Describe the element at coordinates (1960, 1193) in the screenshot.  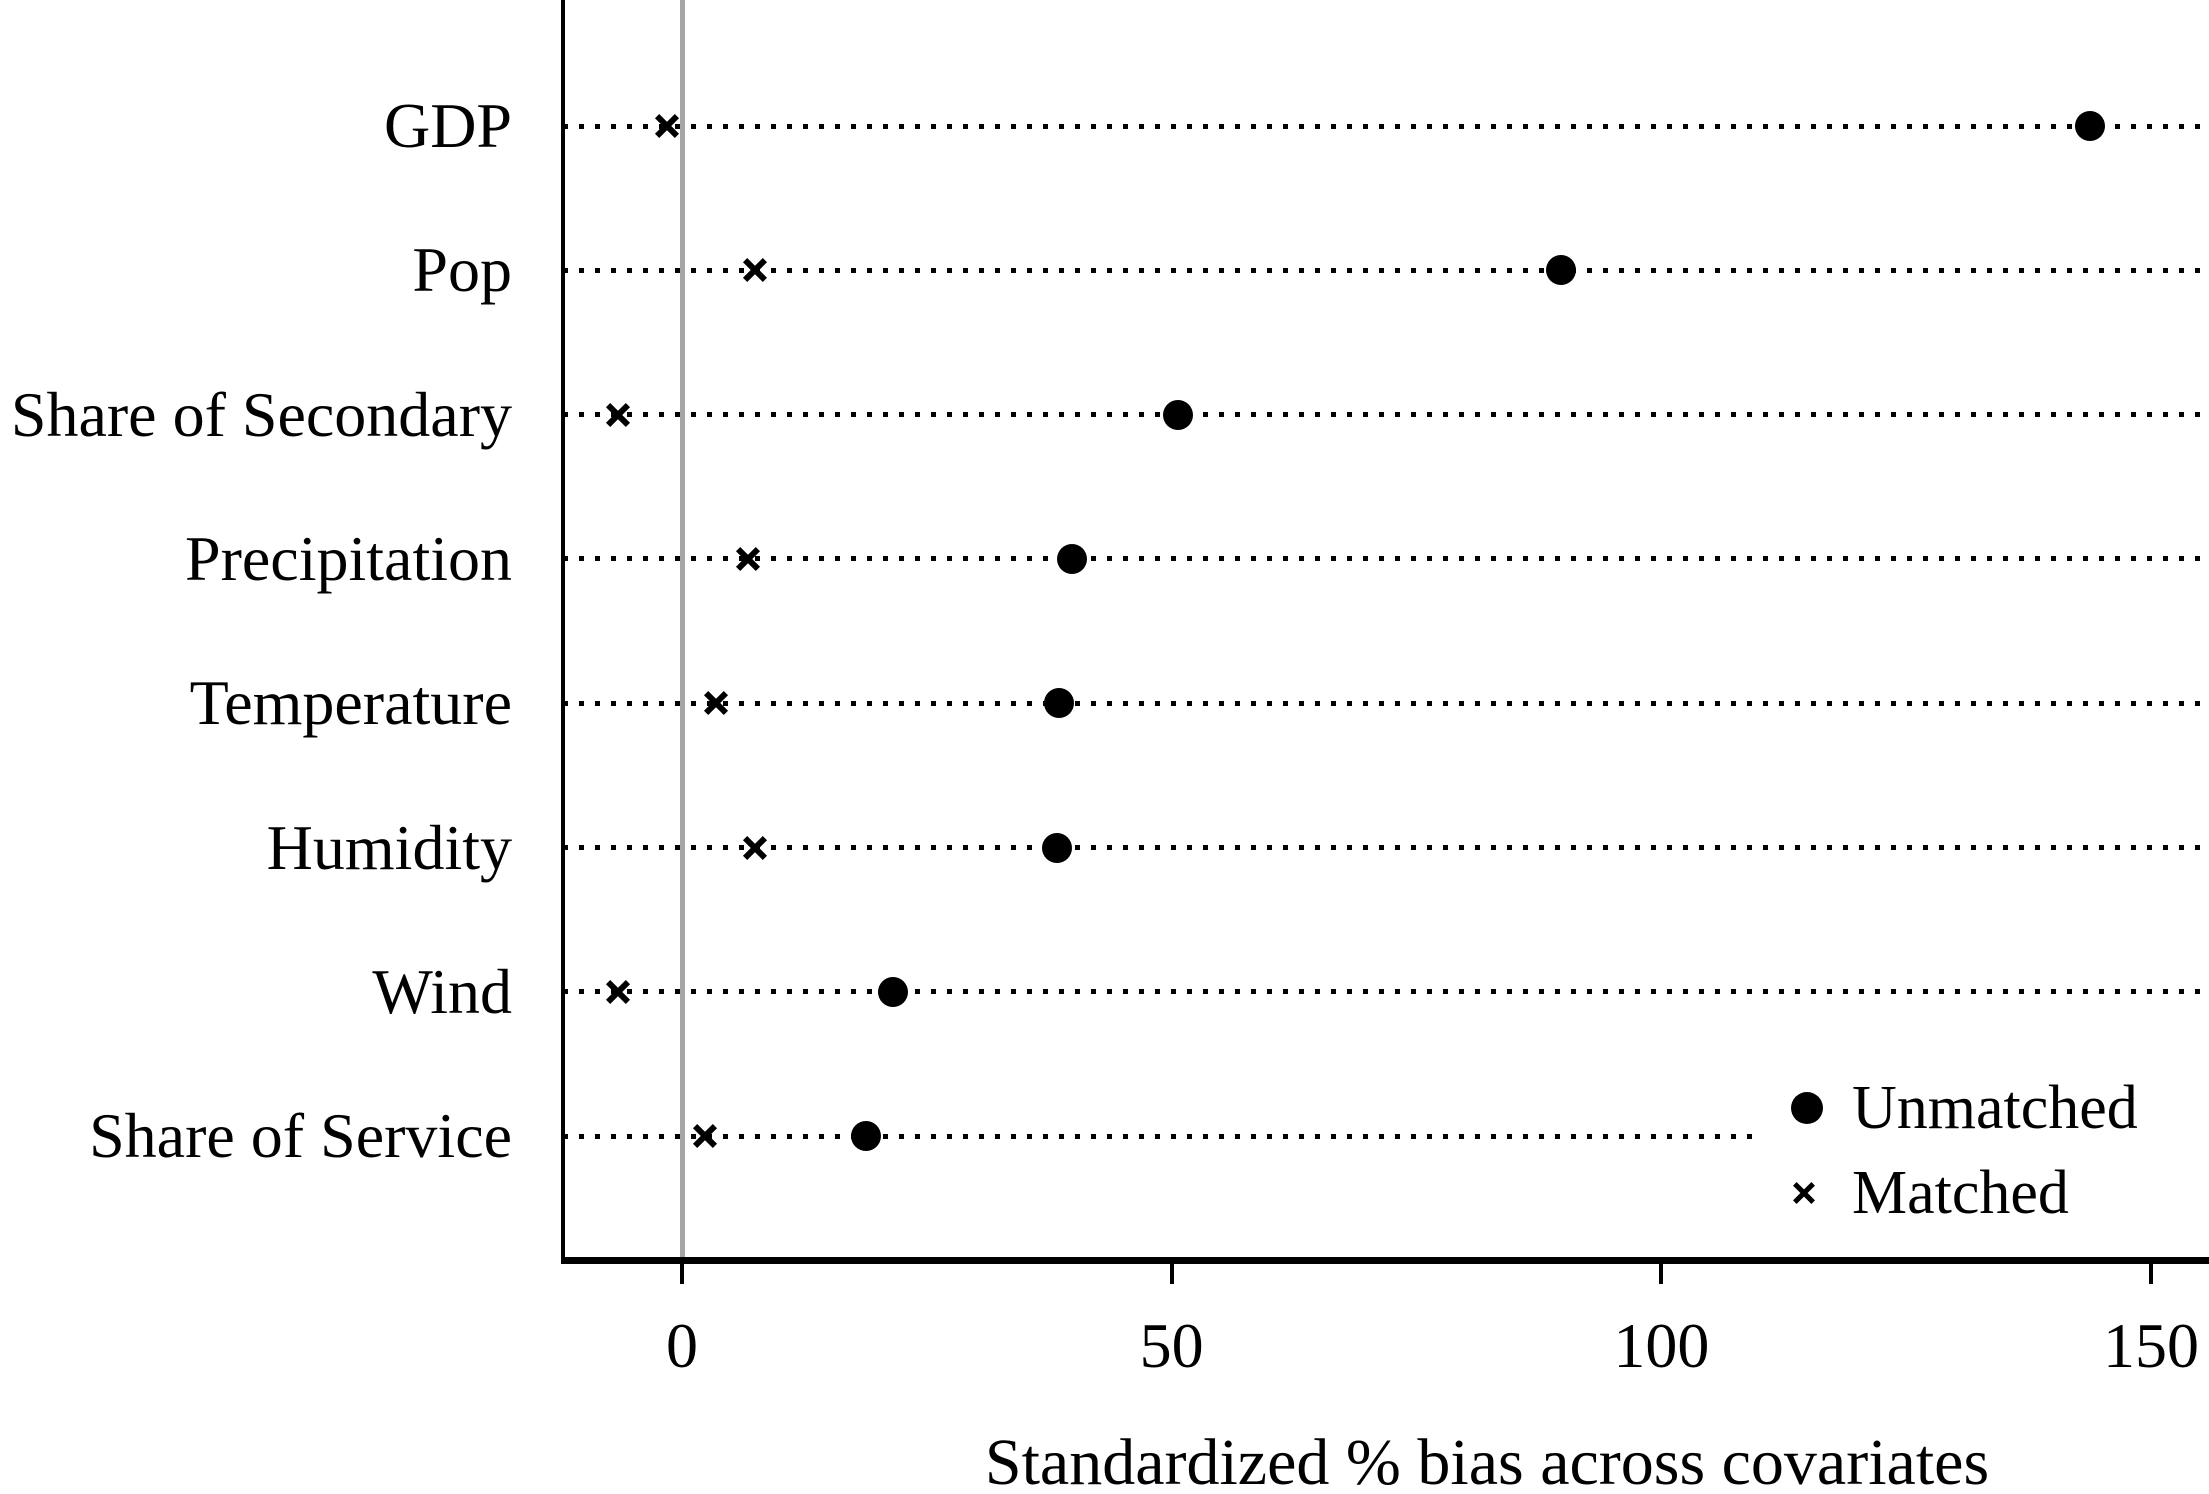
I see `legend-label-matched: Matched` at that location.